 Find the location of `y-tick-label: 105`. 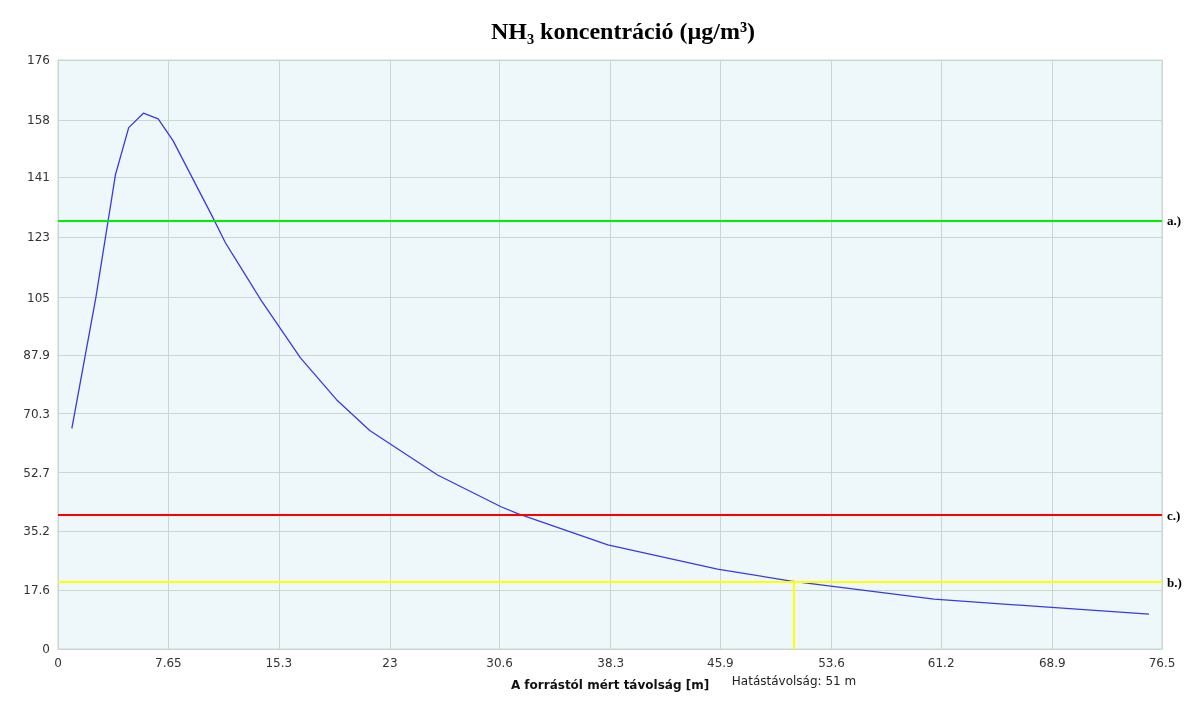

y-tick-label: 105 is located at coordinates (38, 297).